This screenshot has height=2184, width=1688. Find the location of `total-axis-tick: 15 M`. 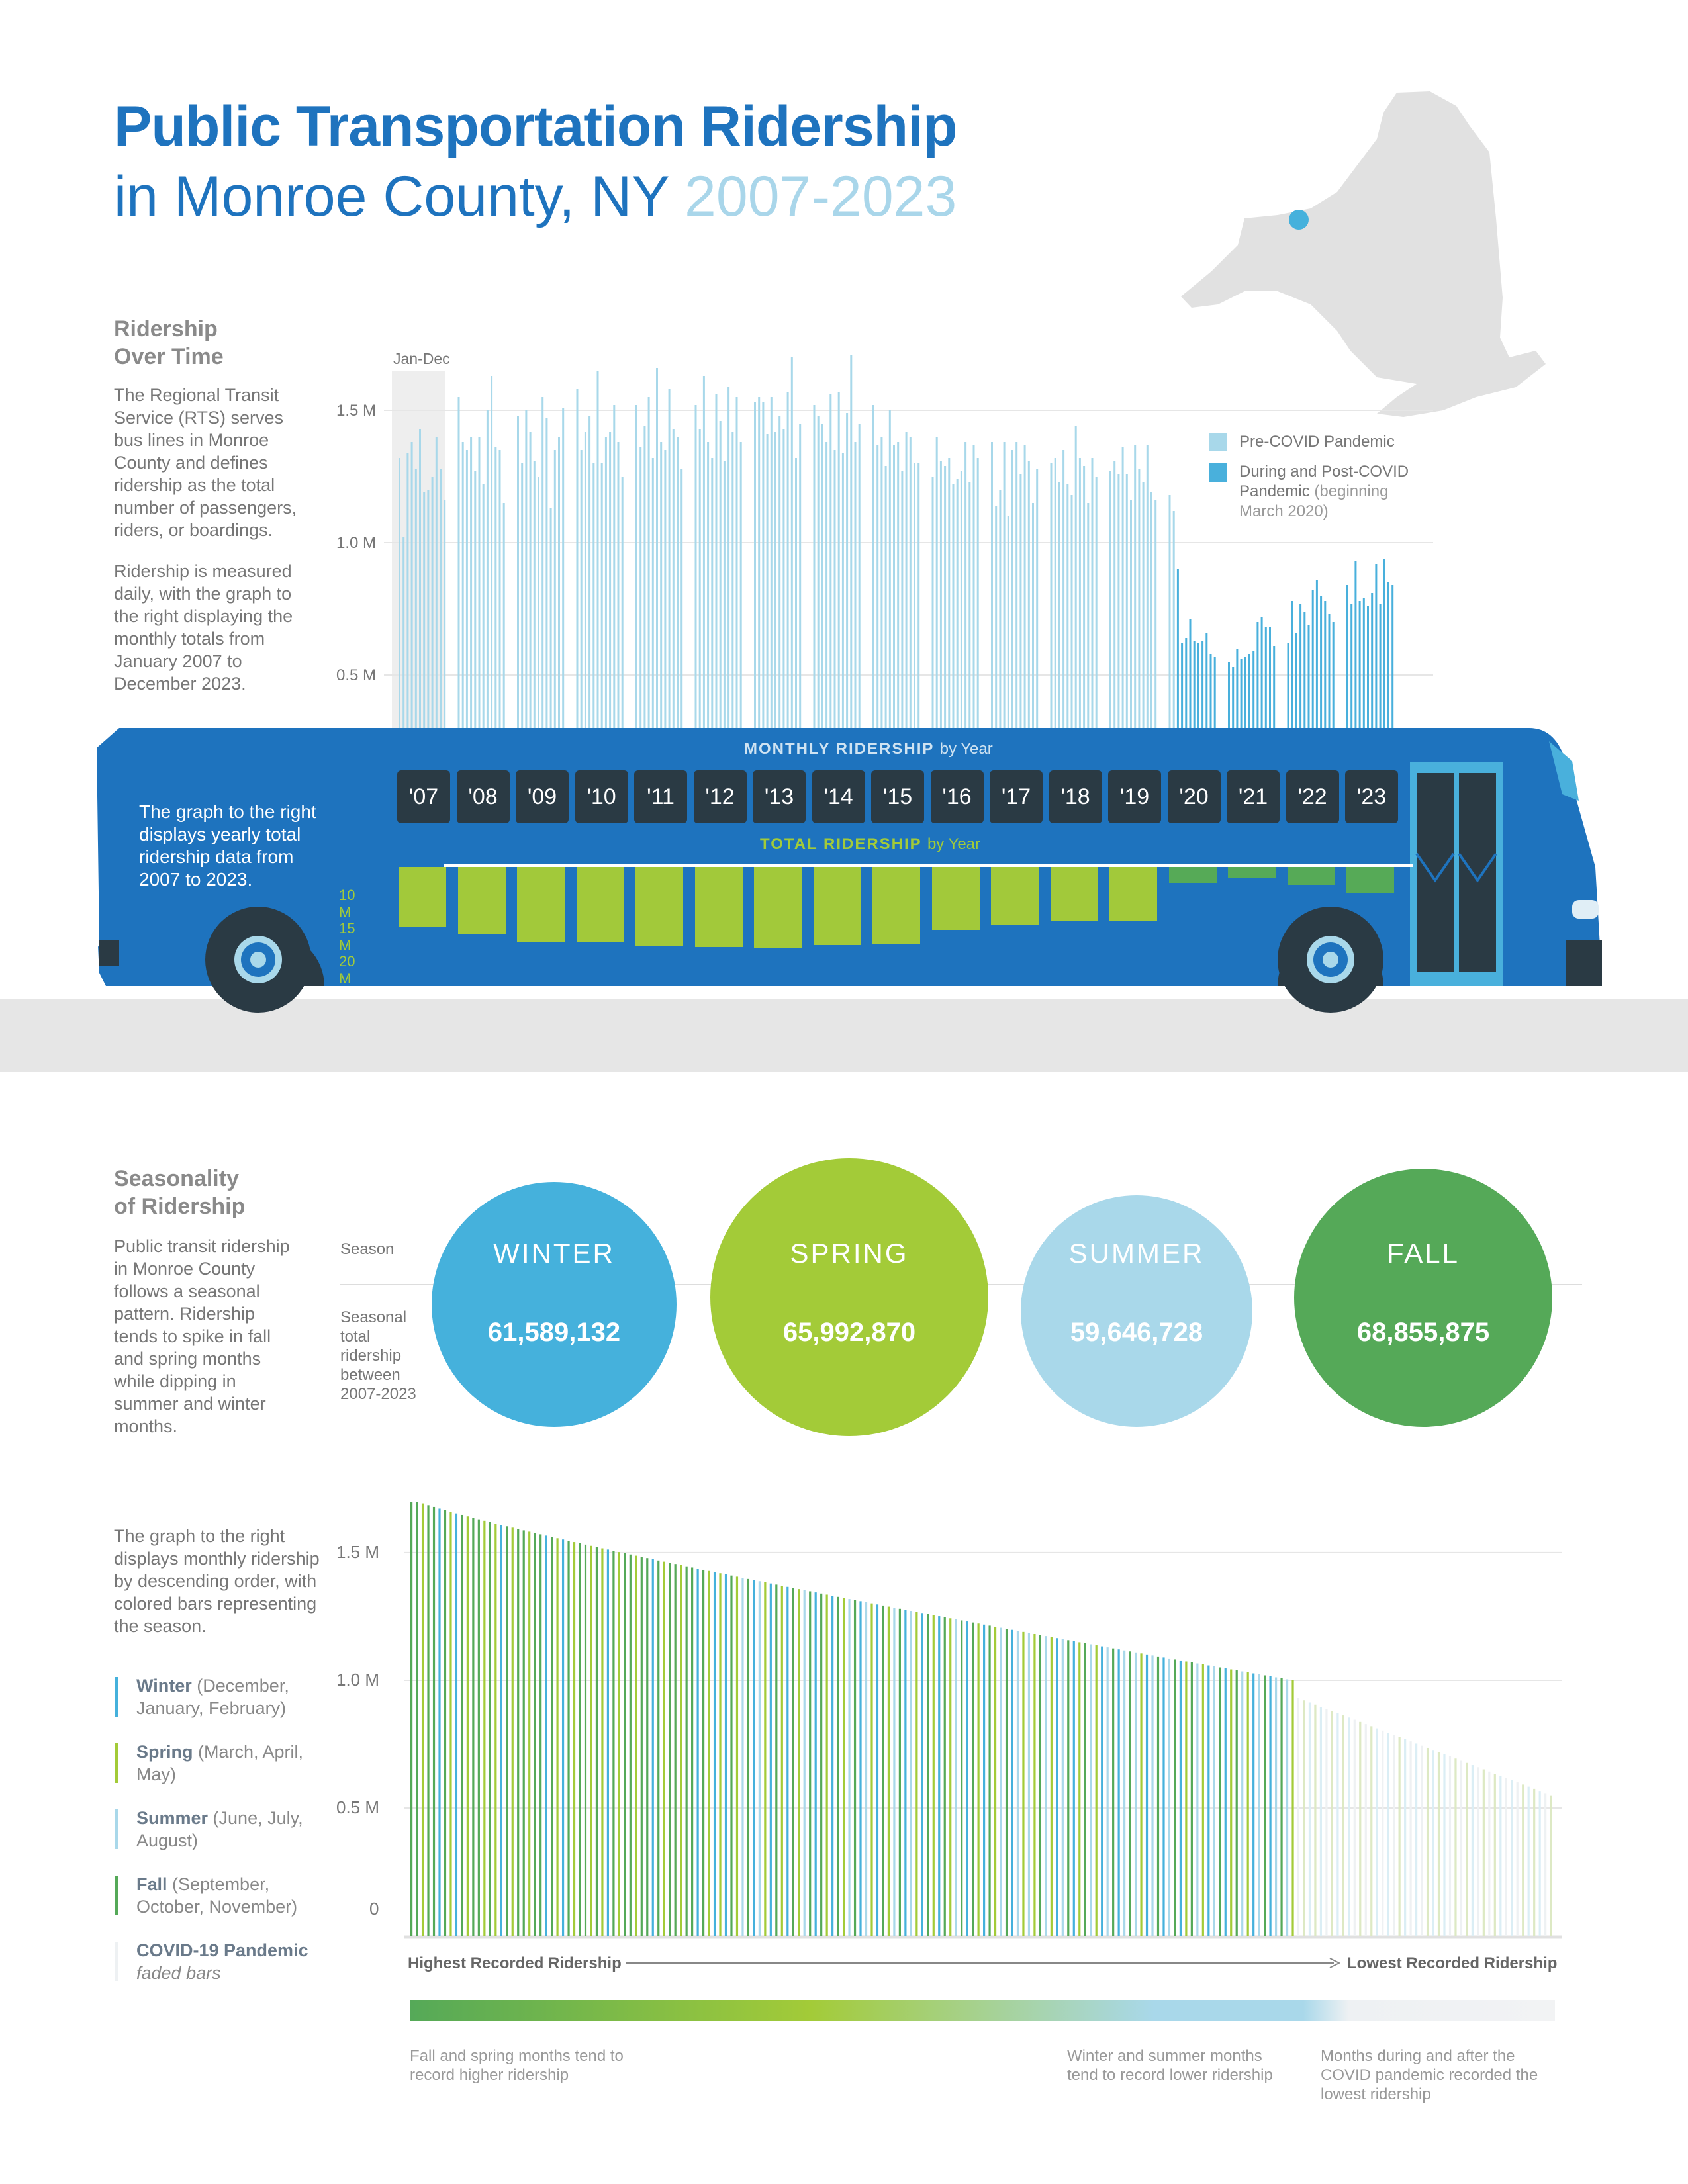

total-axis-tick: 15 M is located at coordinates (347, 937).